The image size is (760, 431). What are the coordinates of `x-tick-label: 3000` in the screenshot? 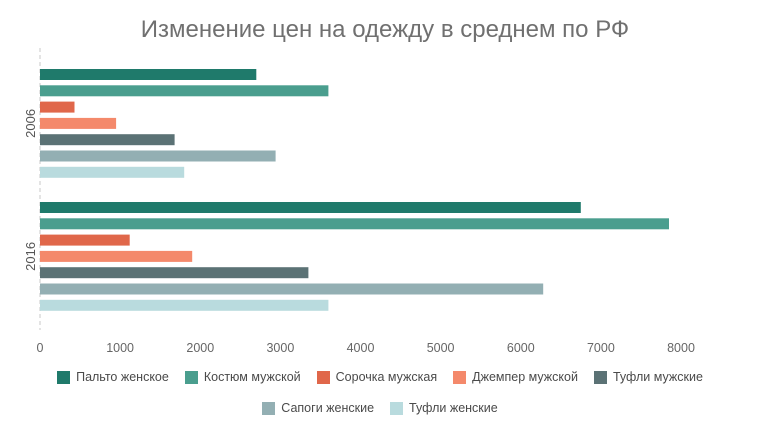 It's located at (280, 348).